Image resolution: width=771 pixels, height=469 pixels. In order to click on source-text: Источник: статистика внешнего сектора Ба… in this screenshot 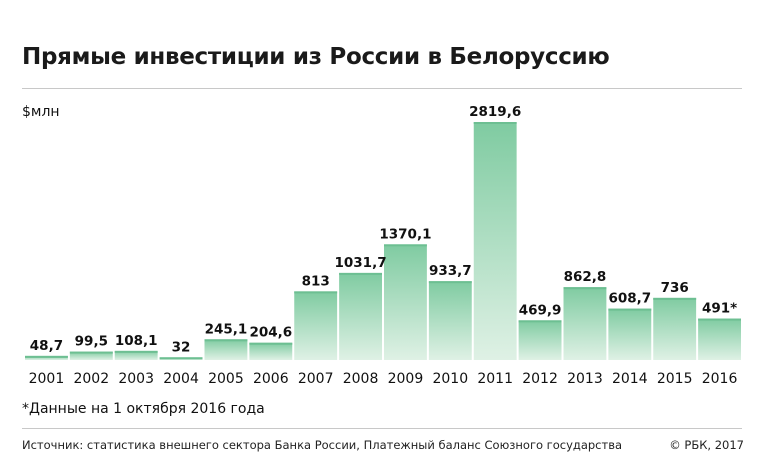, I will do `click(322, 445)`.